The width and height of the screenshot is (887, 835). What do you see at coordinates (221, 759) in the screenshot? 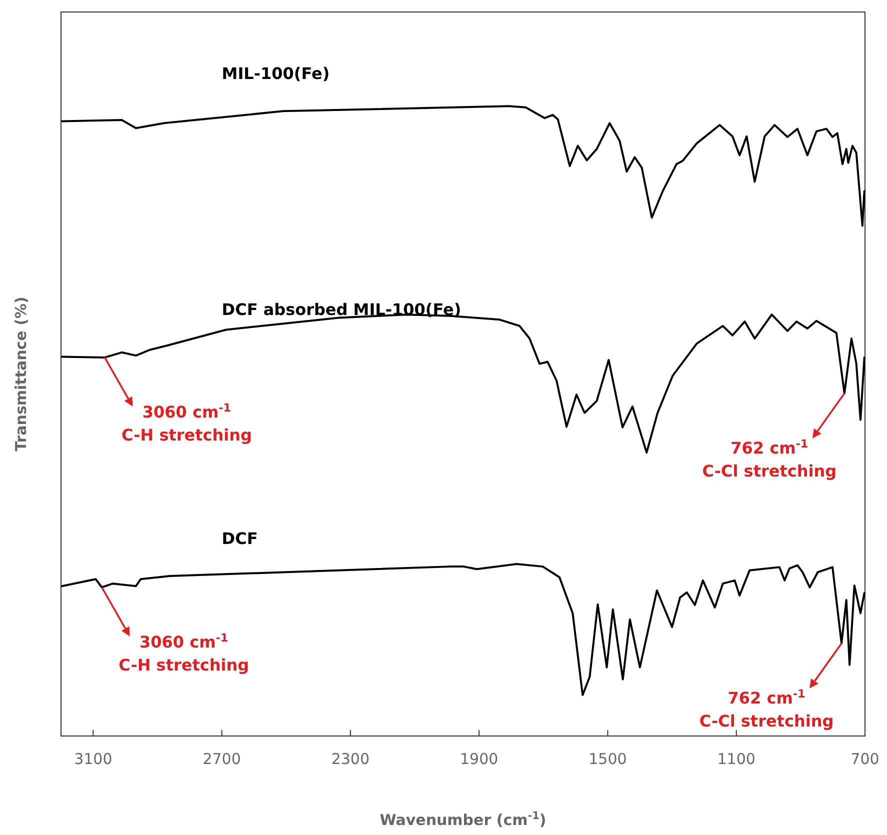
I see `x-tick-label: 2700` at bounding box center [221, 759].